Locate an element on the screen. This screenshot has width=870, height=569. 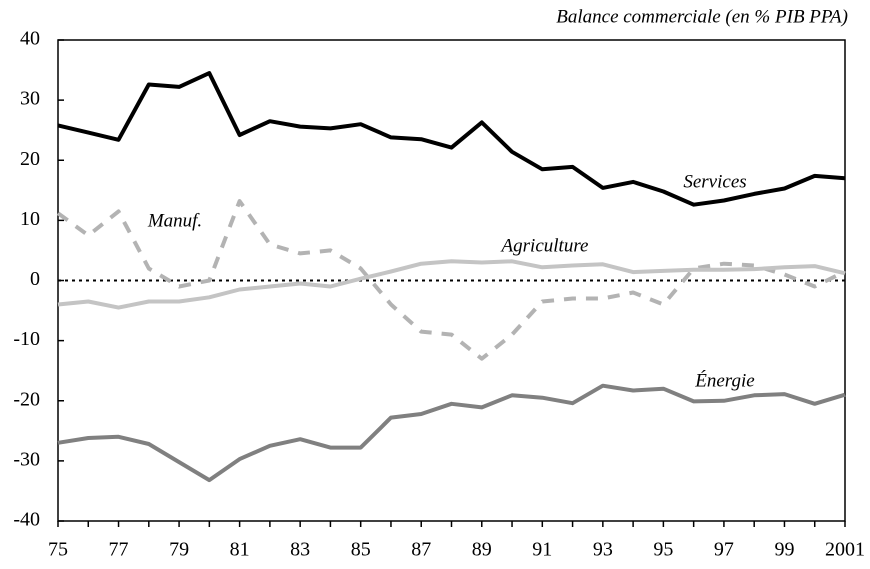
y-tick-label: 0 is located at coordinates (35, 279).